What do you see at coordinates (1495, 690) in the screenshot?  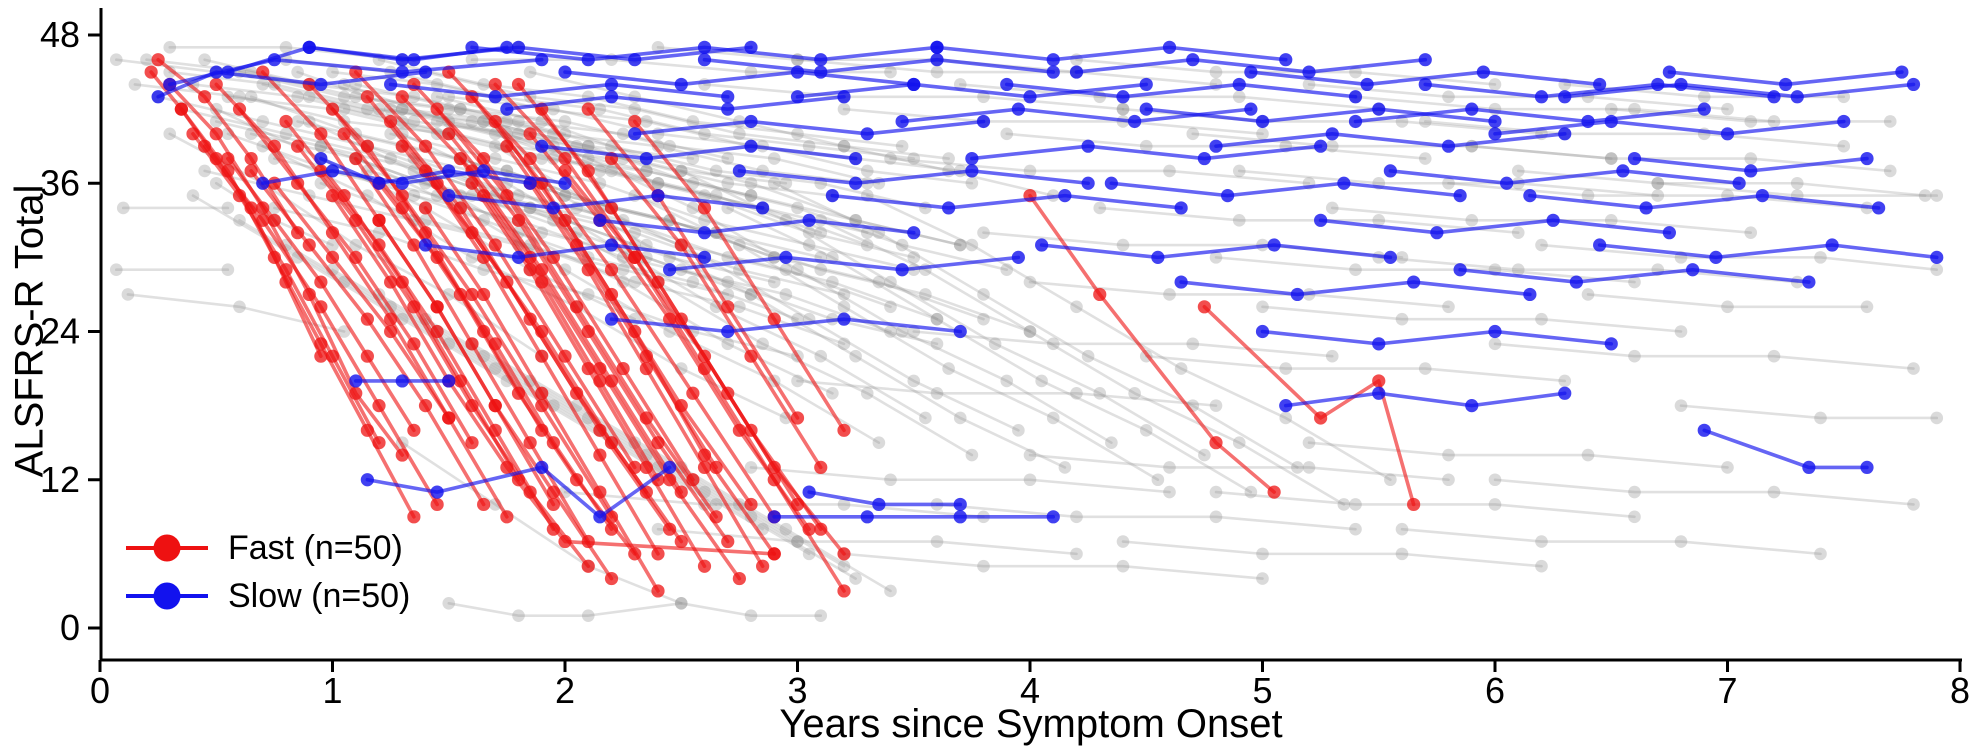 I see `x-tick-label: 6` at bounding box center [1495, 690].